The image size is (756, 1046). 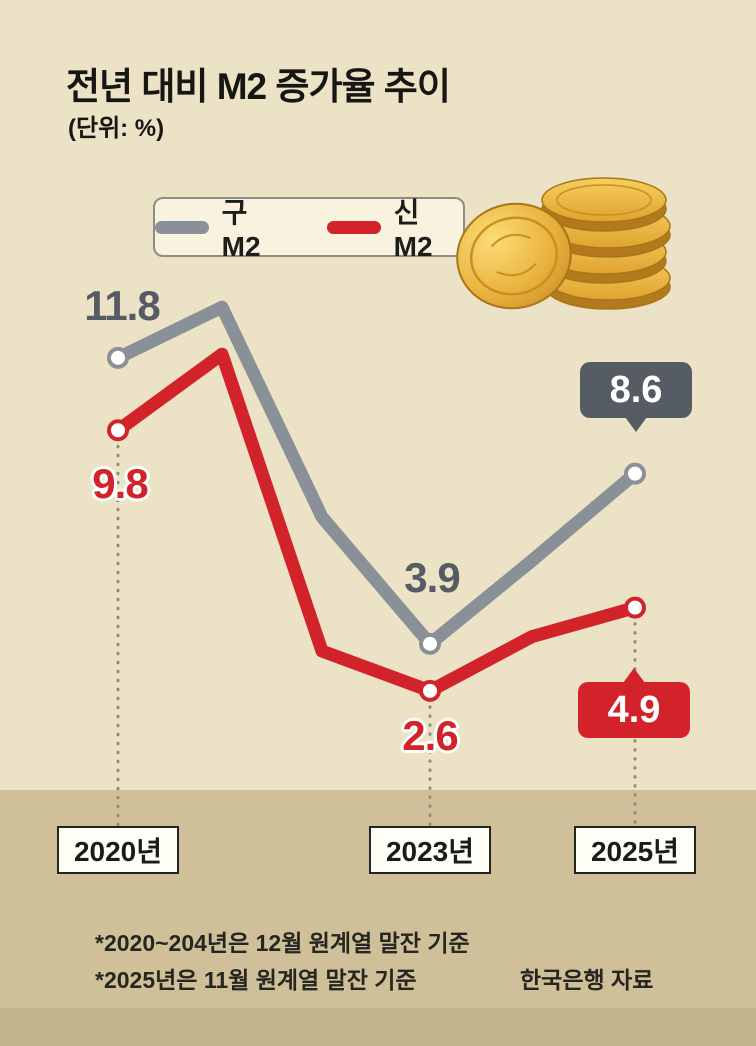 What do you see at coordinates (118, 850) in the screenshot?
I see `x-axis-label-2020: 2020년` at bounding box center [118, 850].